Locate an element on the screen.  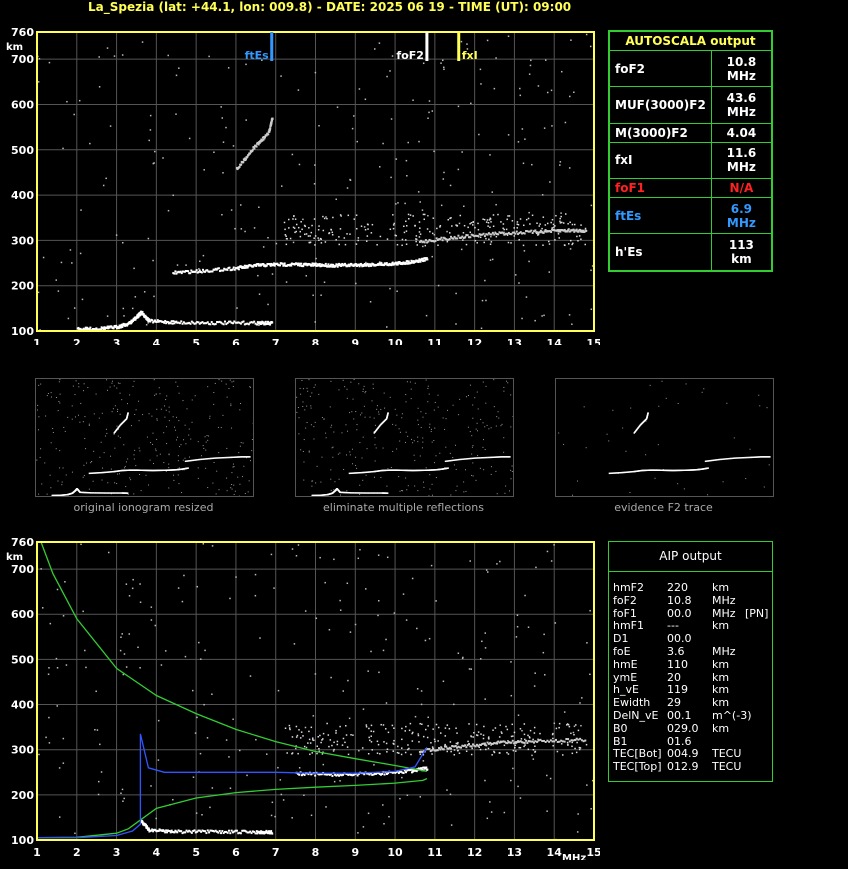
aip-cell: 20 is located at coordinates (674, 677).